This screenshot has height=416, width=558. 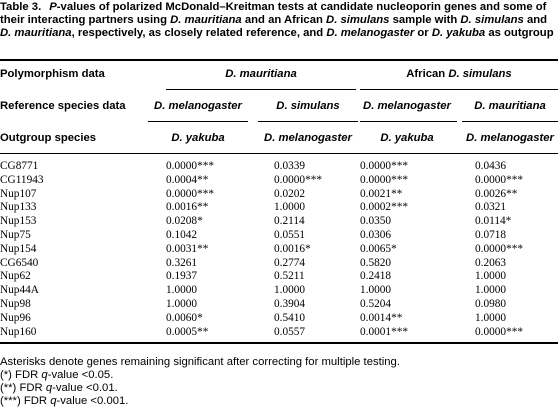 What do you see at coordinates (290, 235) in the screenshot?
I see `value-cell: 0.0551` at bounding box center [290, 235].